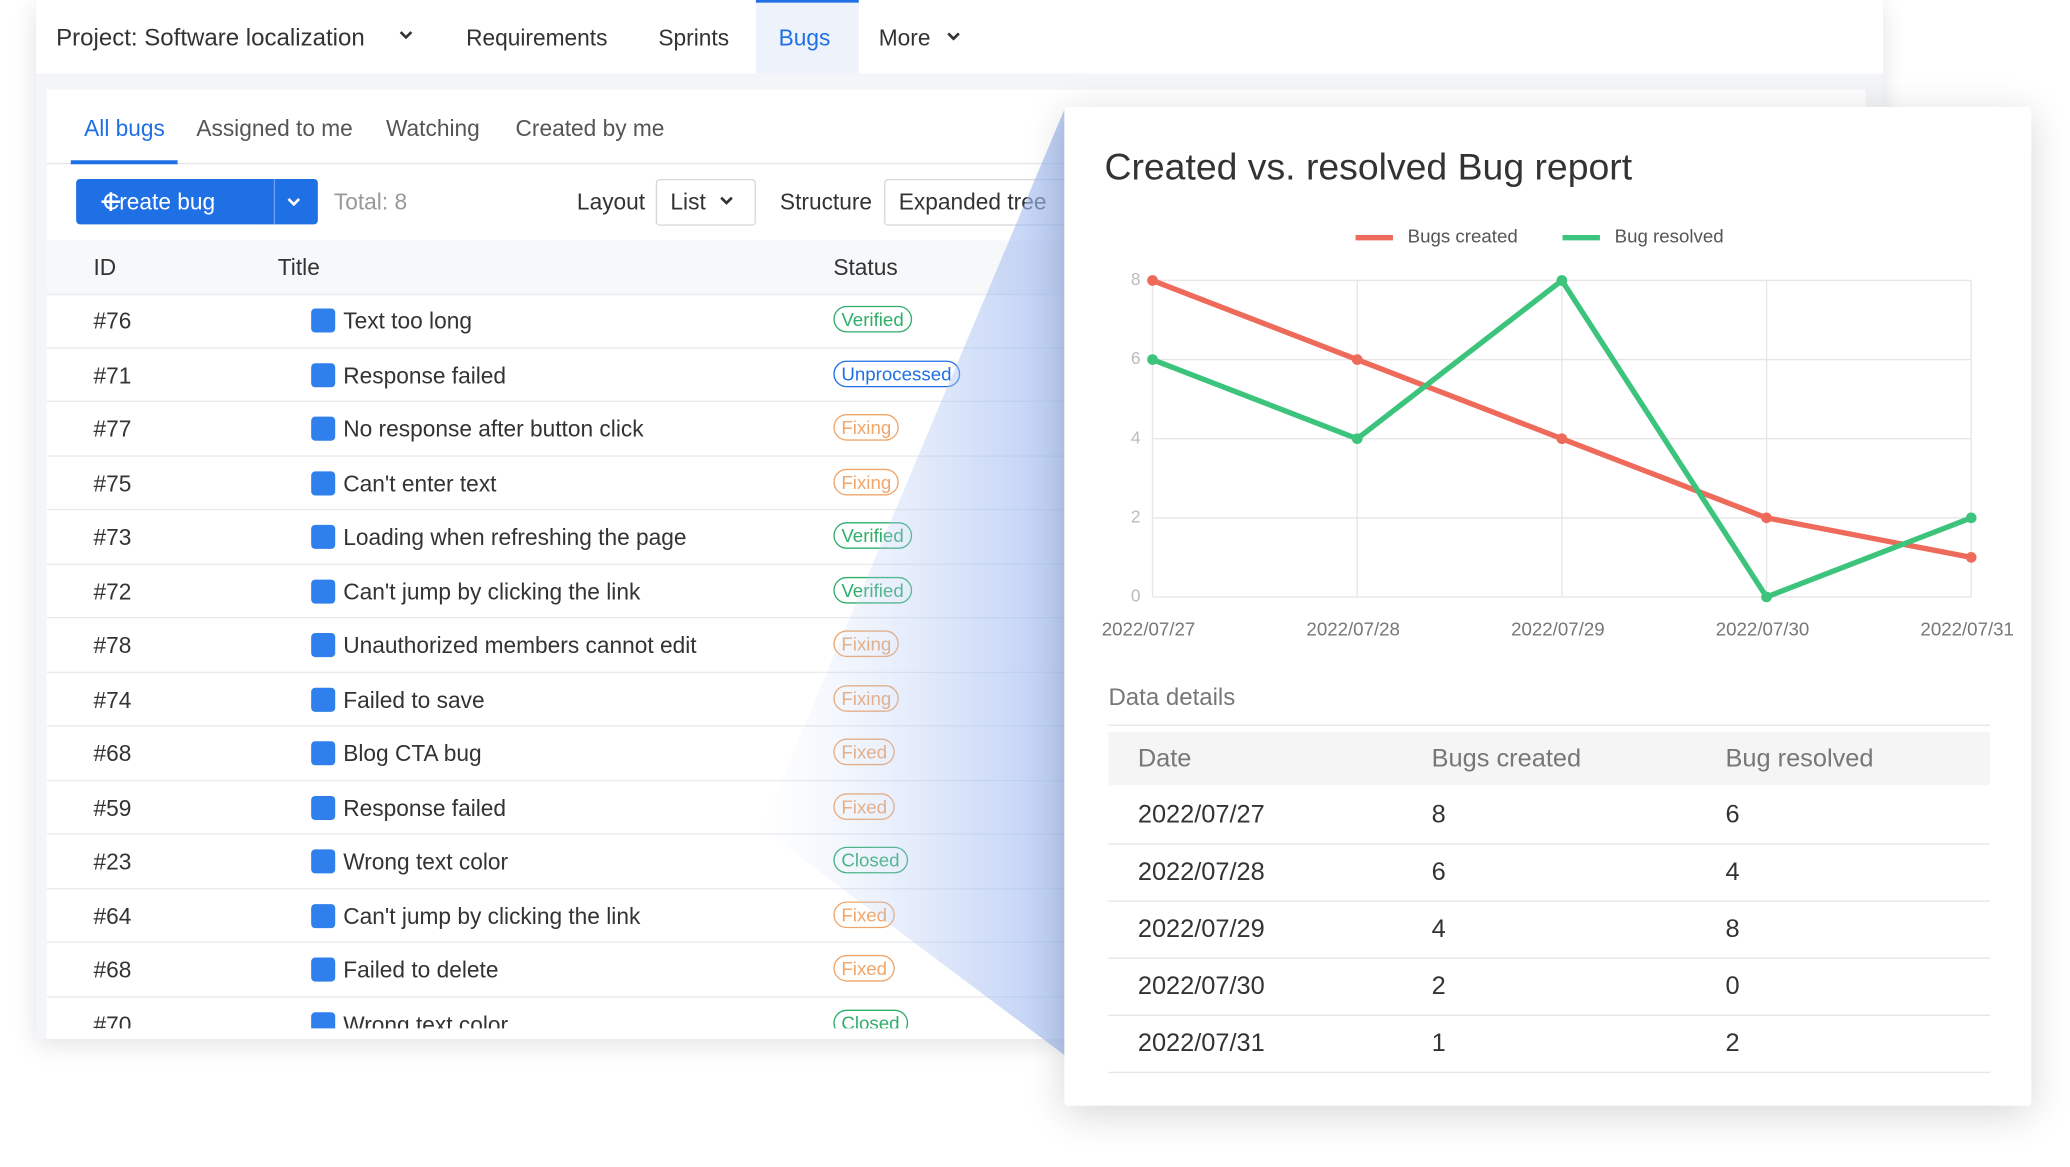  What do you see at coordinates (1763, 628) in the screenshot?
I see `x-tick-label: 2022/07/30` at bounding box center [1763, 628].